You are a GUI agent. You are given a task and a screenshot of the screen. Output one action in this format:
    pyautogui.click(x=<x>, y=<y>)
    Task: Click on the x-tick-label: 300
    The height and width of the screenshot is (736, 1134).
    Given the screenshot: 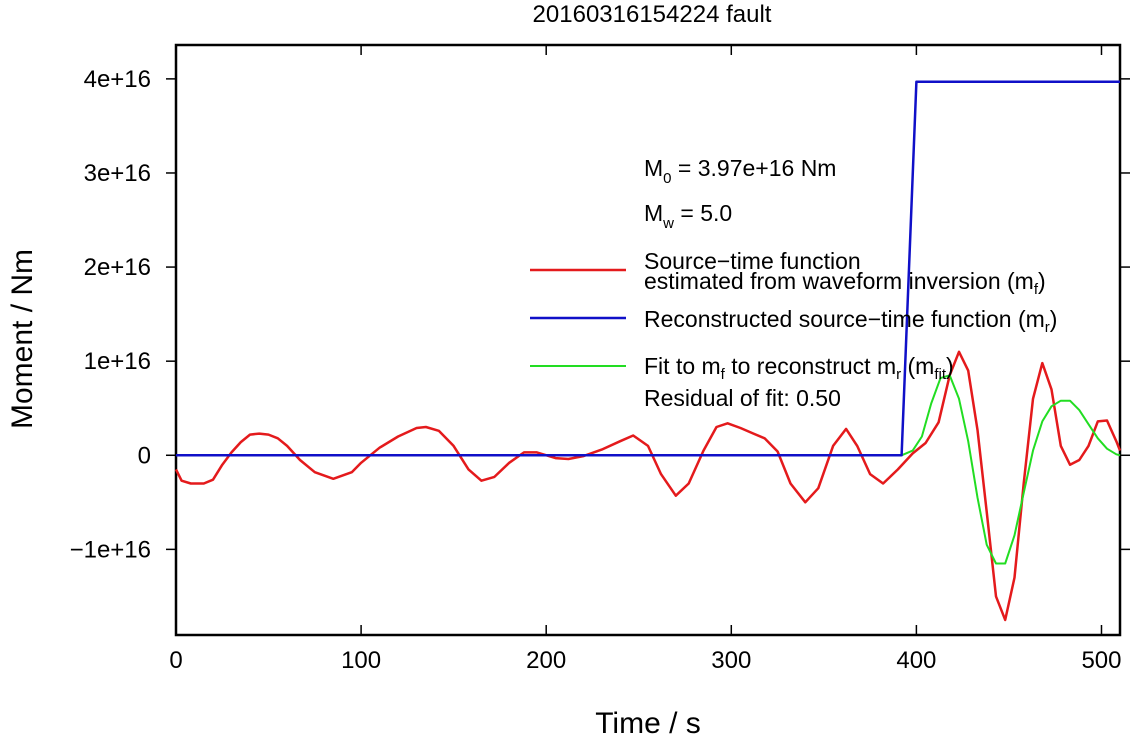 What is the action you would take?
    pyautogui.click(x=731, y=660)
    